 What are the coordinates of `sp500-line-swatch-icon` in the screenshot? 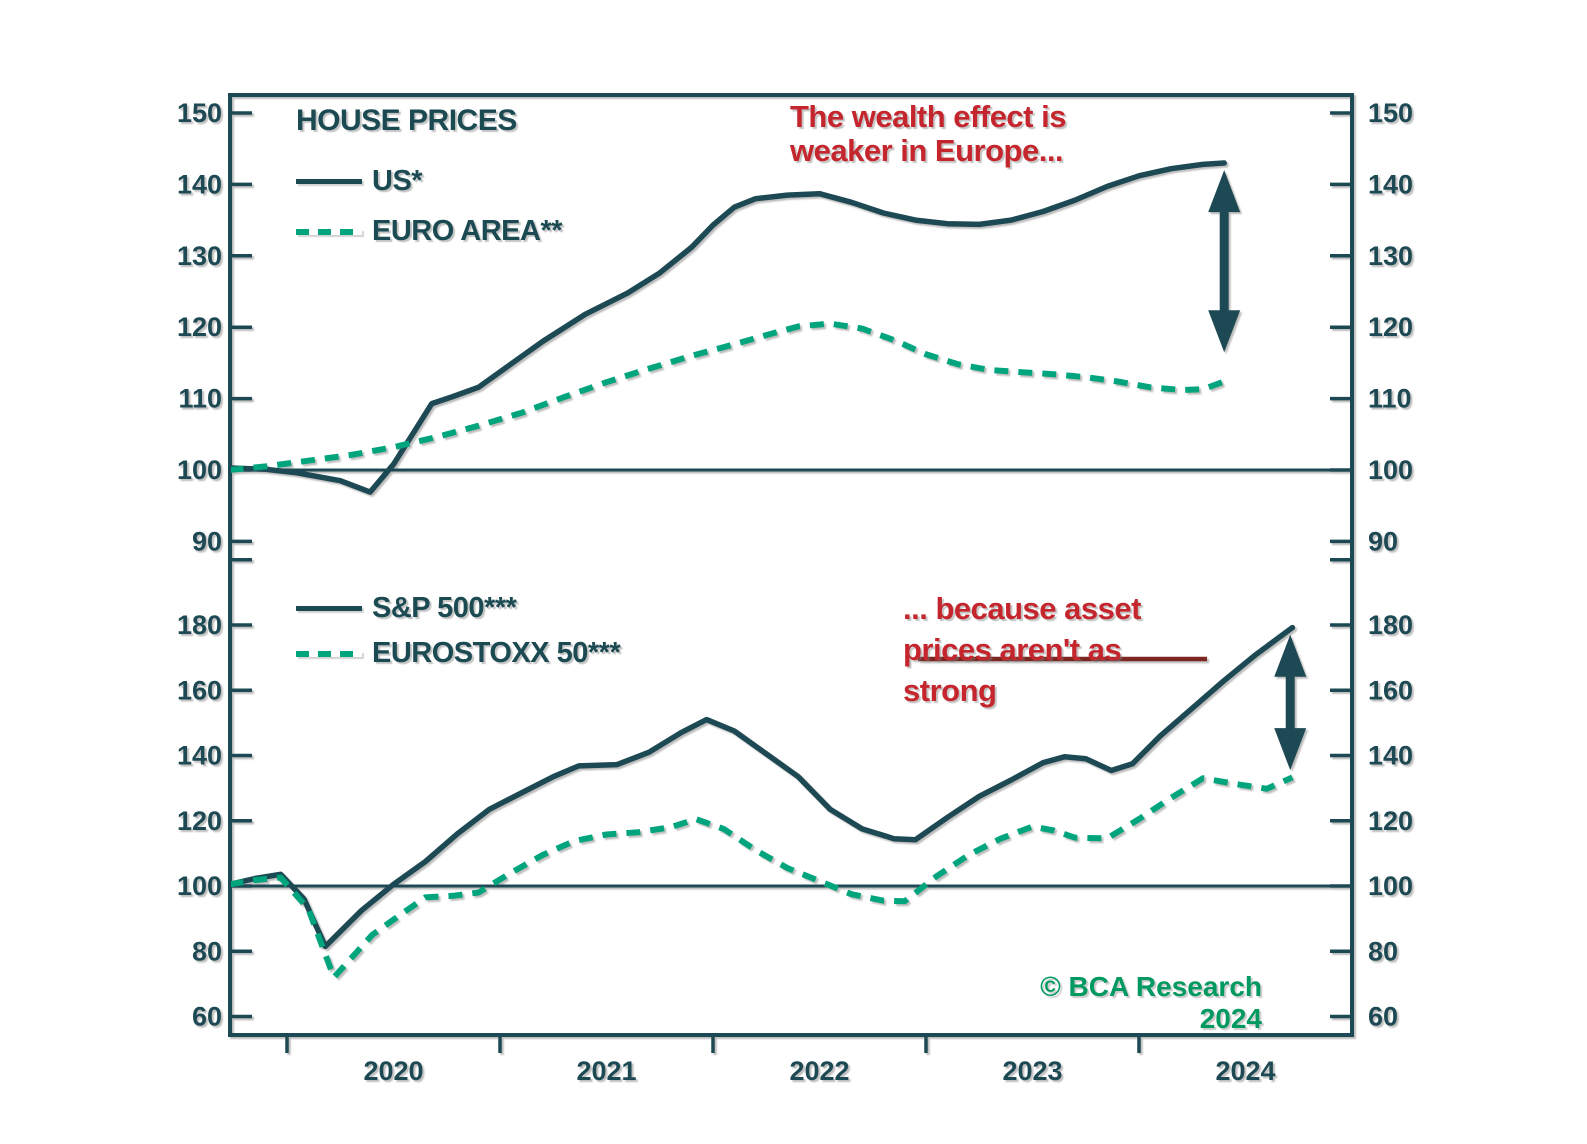 It's located at (329, 608).